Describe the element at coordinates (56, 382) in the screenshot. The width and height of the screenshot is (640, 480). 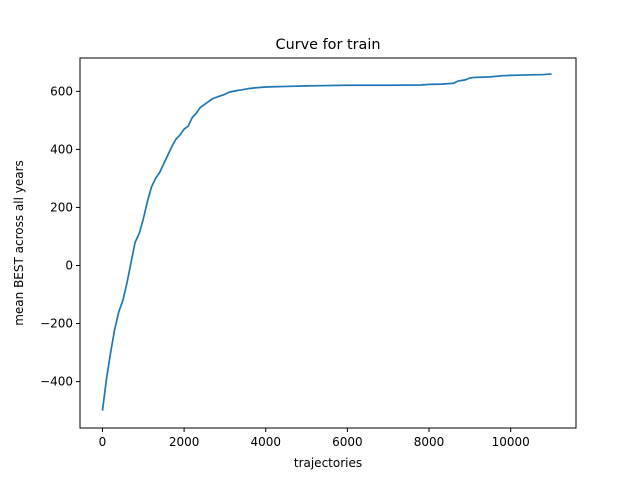
I see `y-tick-label: −400` at that location.